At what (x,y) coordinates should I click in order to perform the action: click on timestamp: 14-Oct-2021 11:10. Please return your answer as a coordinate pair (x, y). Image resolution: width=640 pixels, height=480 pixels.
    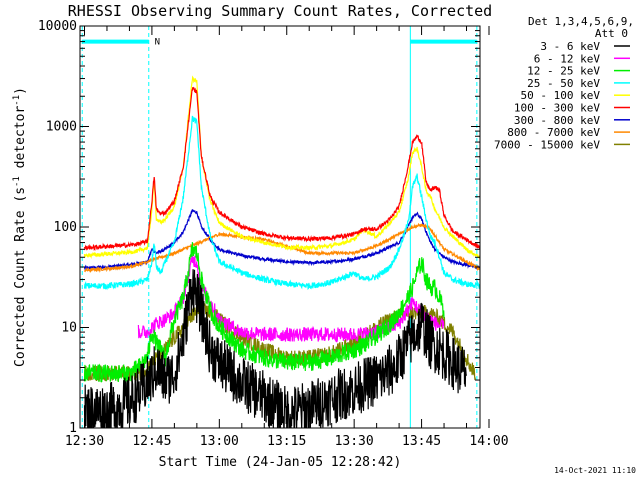
    Looking at the image, I should click on (595, 470).